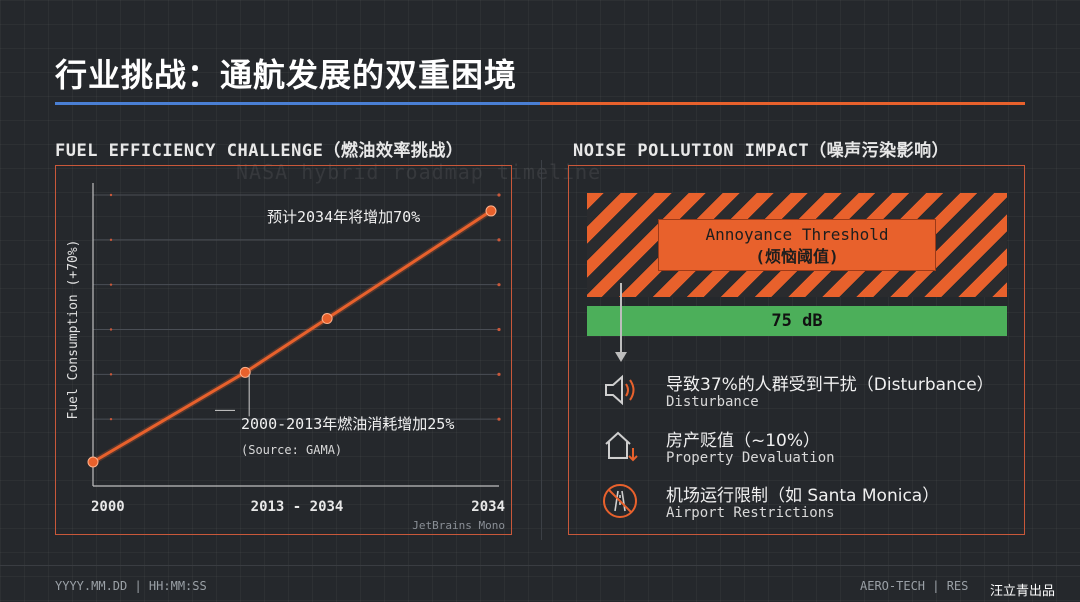  Describe the element at coordinates (914, 586) in the screenshot. I see `footer-brand: AERO-TECH | RES` at that location.